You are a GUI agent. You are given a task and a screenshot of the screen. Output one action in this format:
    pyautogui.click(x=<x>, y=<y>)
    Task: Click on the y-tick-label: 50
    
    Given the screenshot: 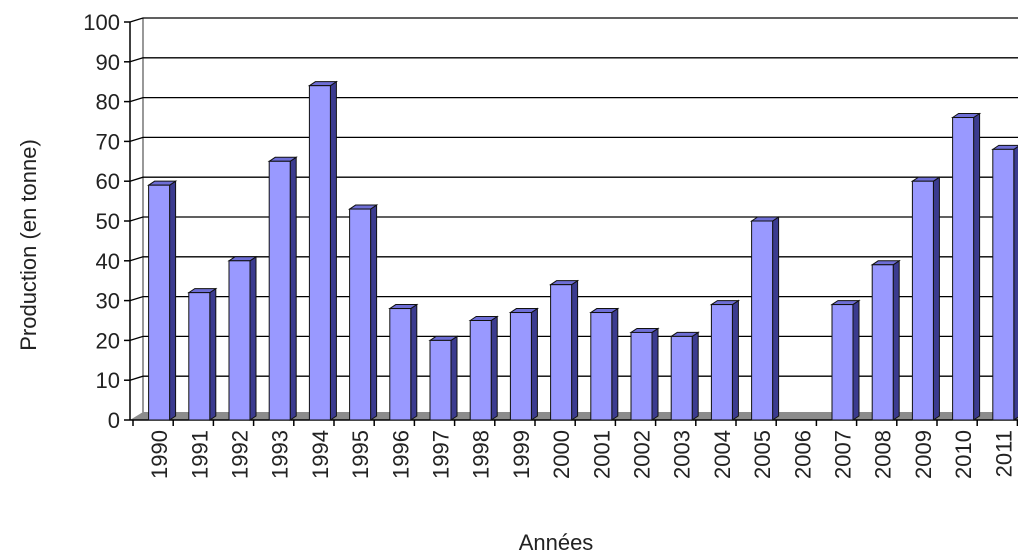 What is the action you would take?
    pyautogui.click(x=108, y=221)
    